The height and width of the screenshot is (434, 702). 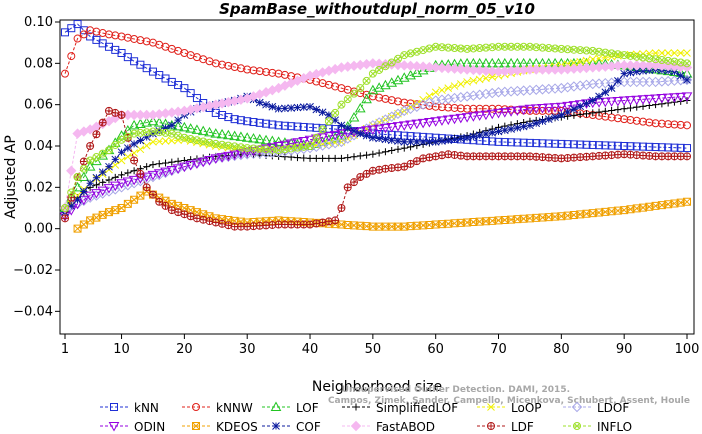 I want to click on legend-label: INFLO, so click(x=614, y=427).